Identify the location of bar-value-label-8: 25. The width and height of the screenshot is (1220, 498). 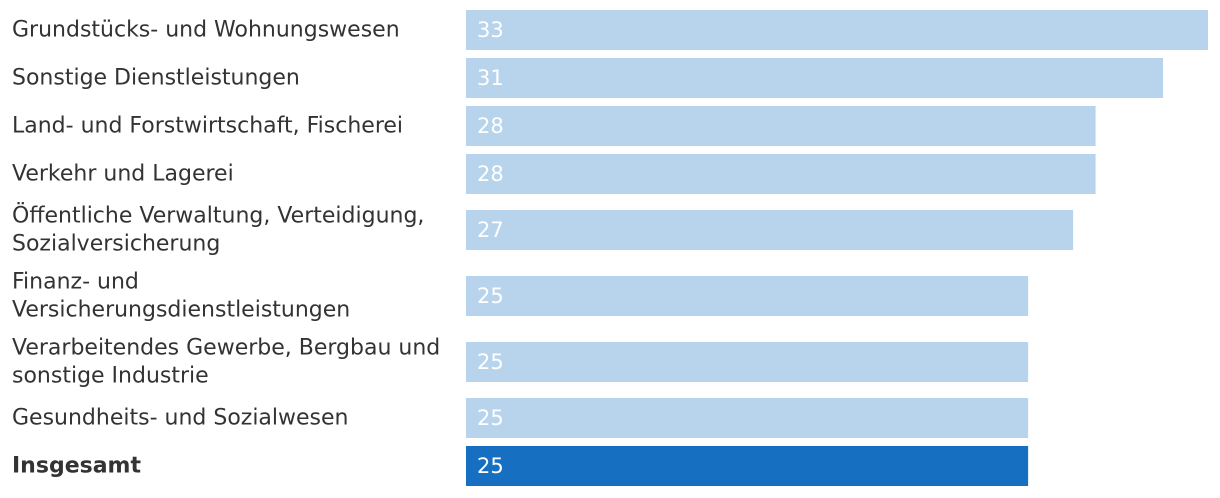
(490, 466).